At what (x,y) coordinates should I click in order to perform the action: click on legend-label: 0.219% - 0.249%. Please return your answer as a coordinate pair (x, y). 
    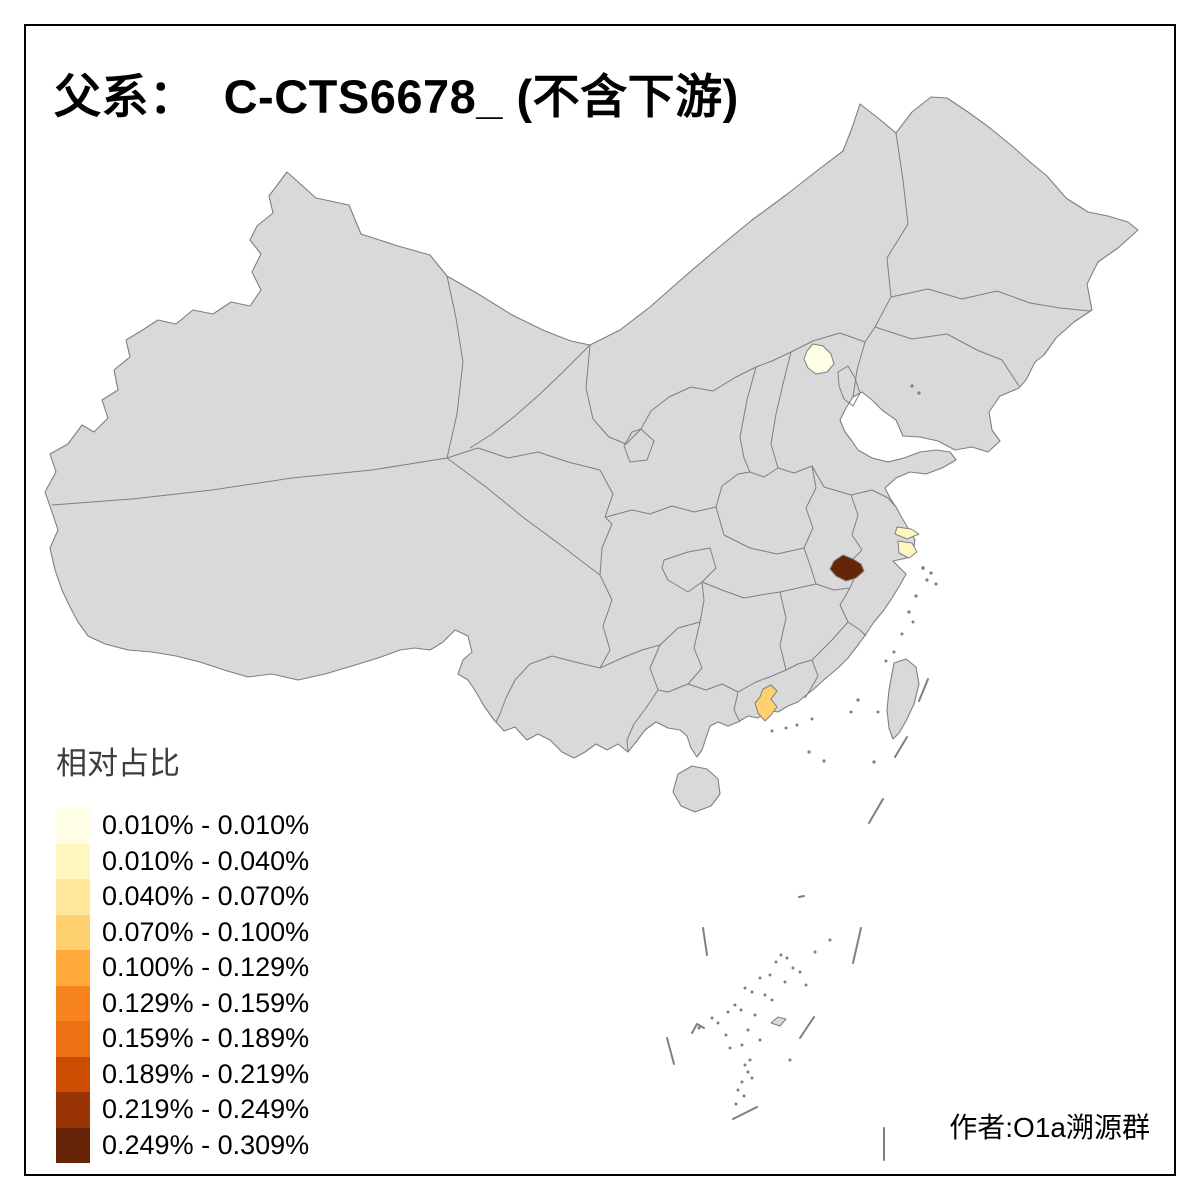
    Looking at the image, I should click on (206, 1109).